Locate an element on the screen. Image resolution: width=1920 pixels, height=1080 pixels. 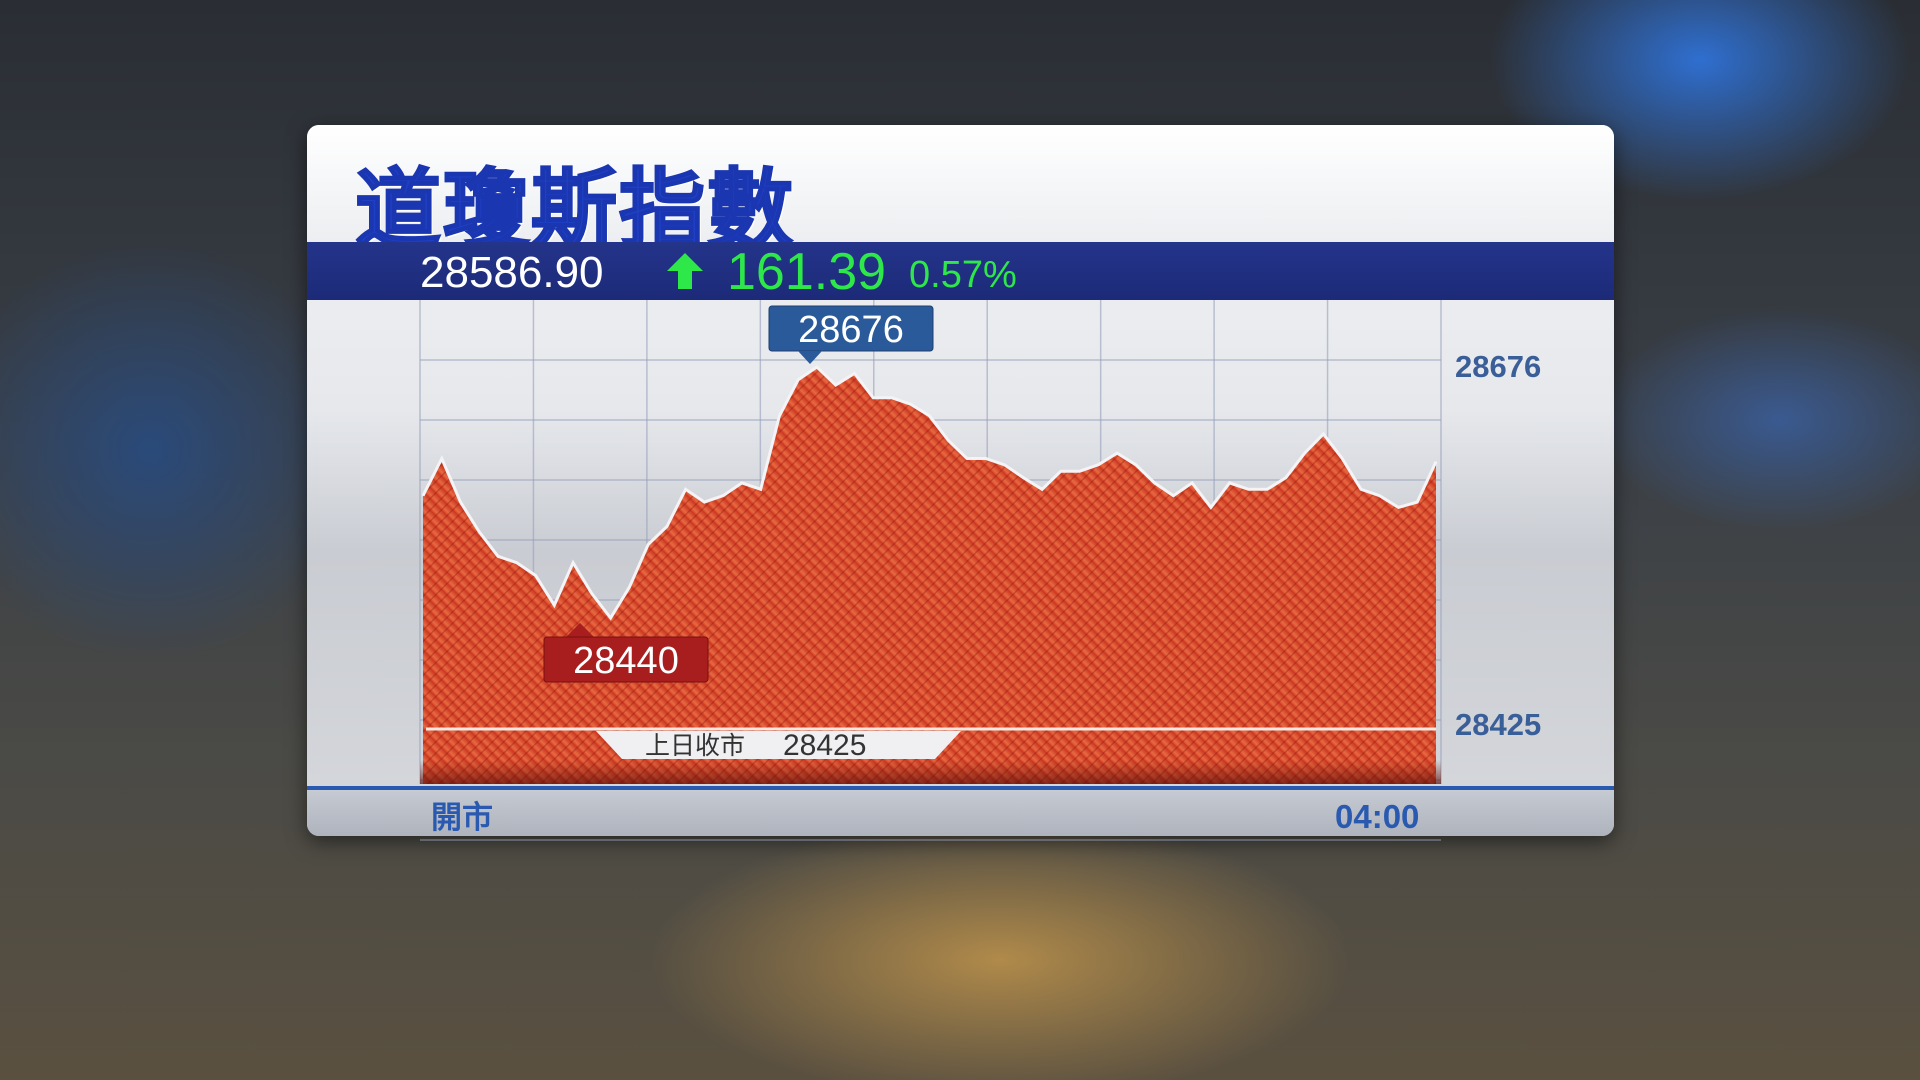
arrow-up-icon is located at coordinates (685, 271).